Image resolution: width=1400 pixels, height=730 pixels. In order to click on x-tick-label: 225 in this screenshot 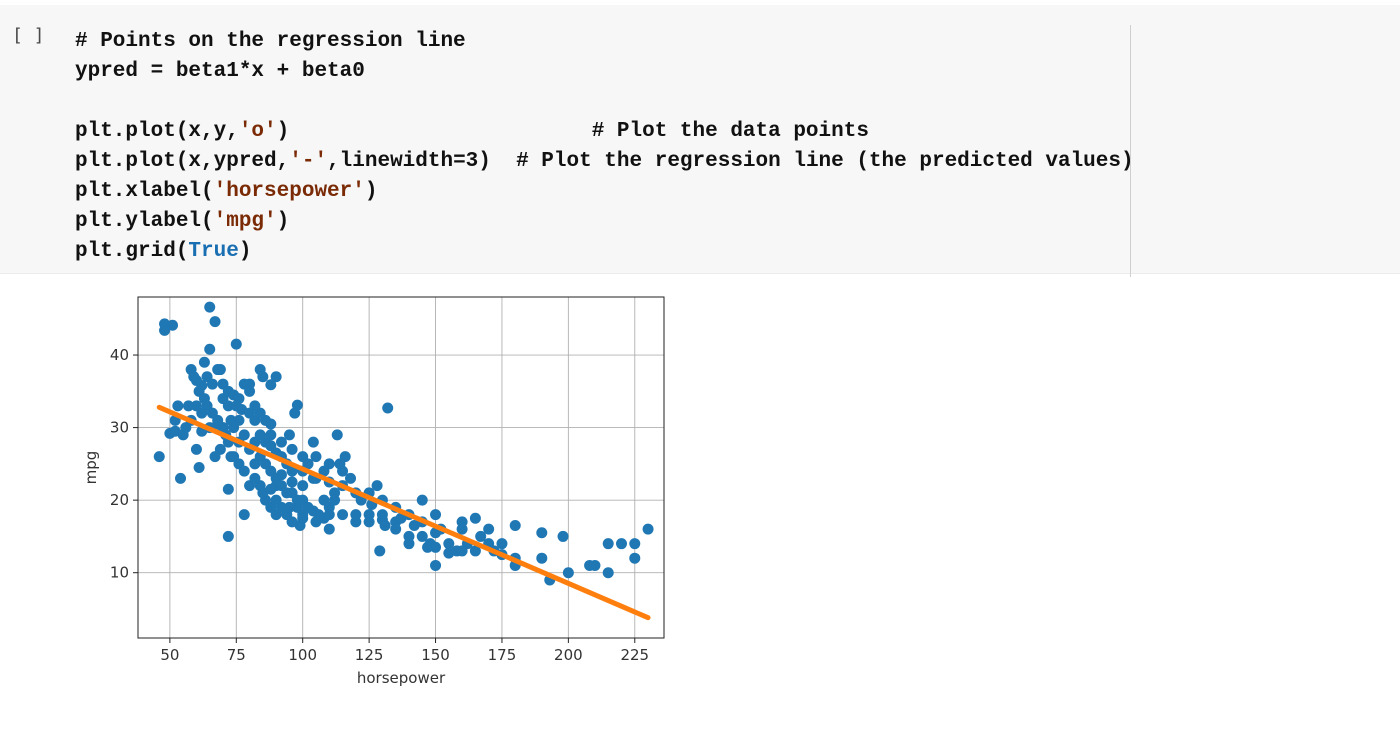, I will do `click(634, 655)`.